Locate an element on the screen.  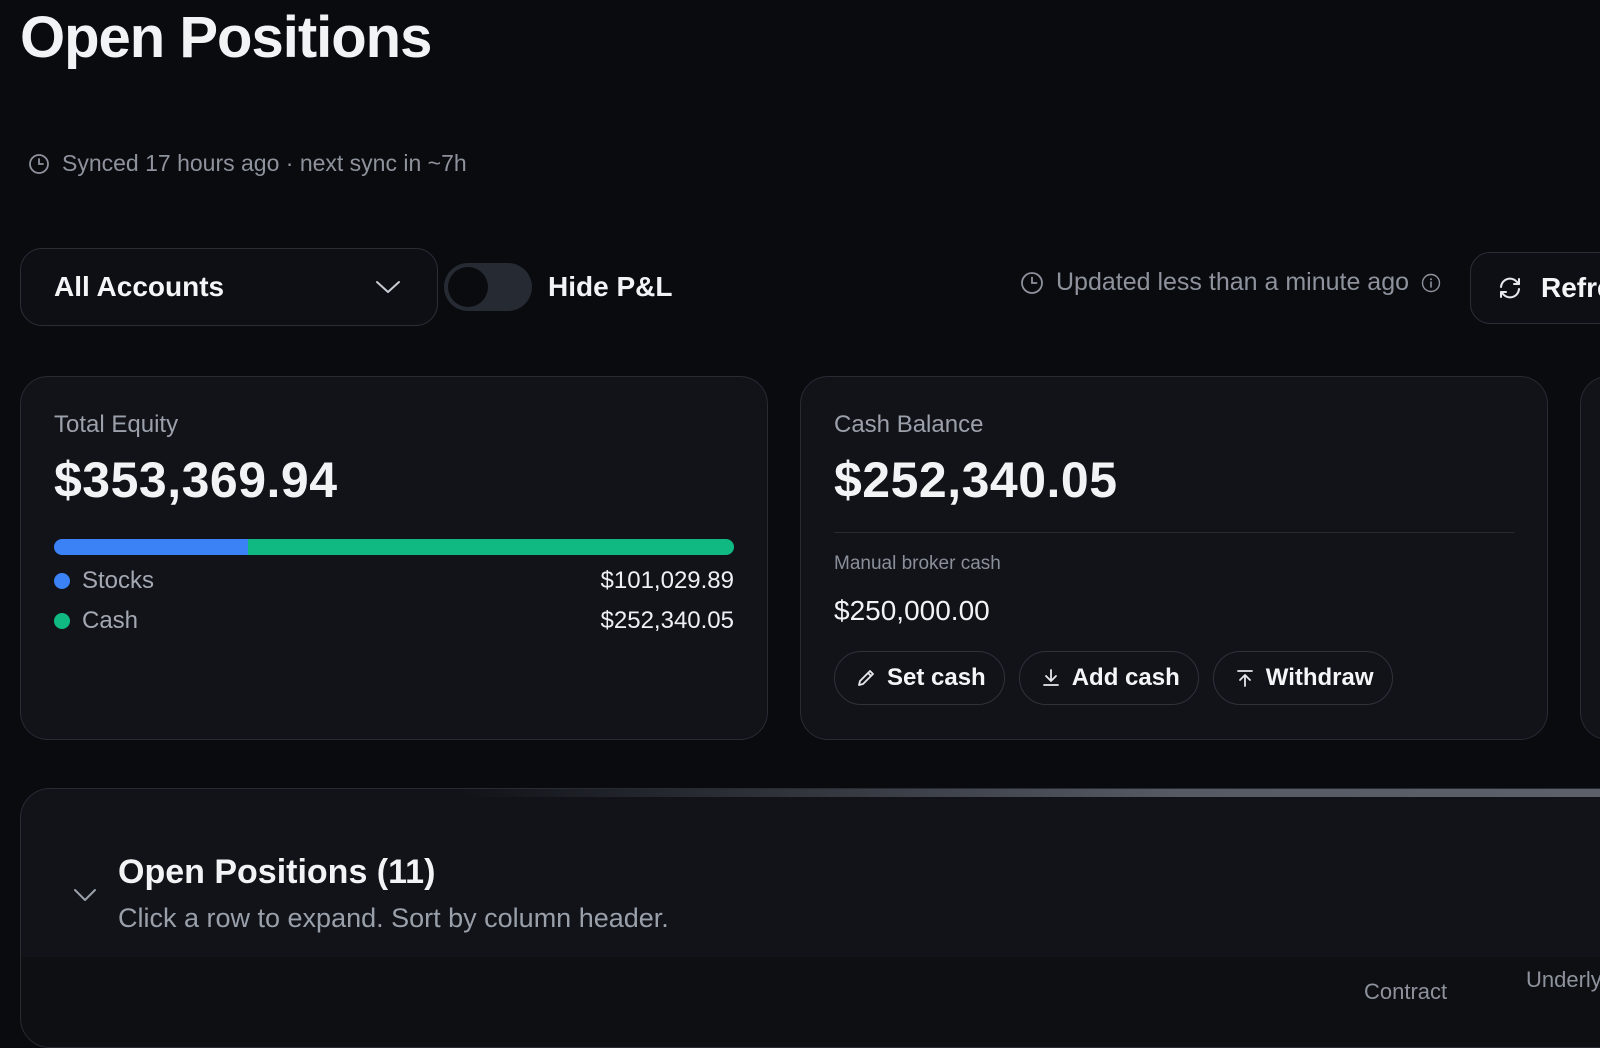
stocks-label: Stocks is located at coordinates (118, 580).